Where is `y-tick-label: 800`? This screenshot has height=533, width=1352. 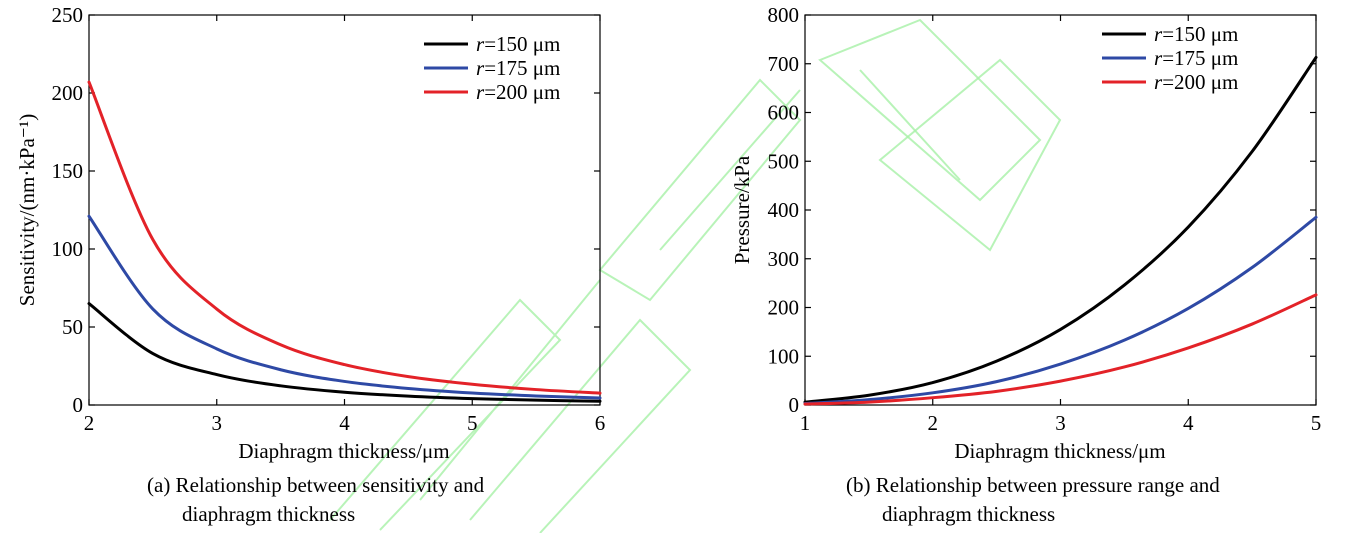
y-tick-label: 800 is located at coordinates (784, 15).